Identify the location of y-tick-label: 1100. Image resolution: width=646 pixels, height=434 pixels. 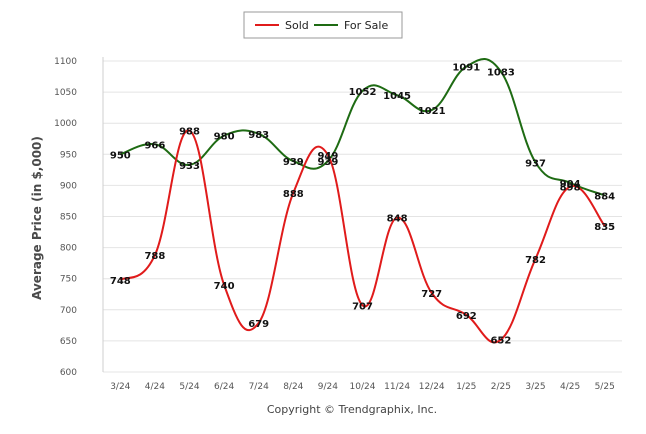
(65, 62).